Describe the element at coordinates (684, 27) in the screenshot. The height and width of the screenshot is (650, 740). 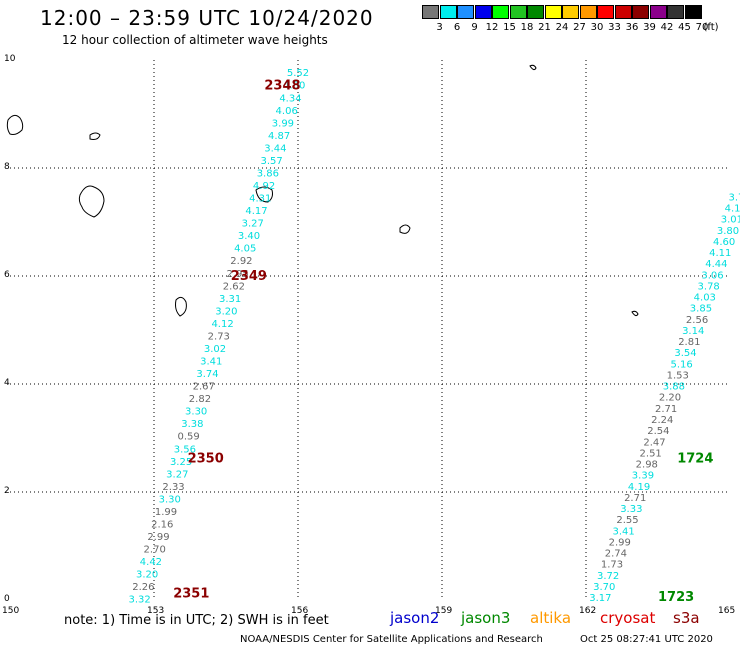
I see `colorbar-label: 45` at that location.